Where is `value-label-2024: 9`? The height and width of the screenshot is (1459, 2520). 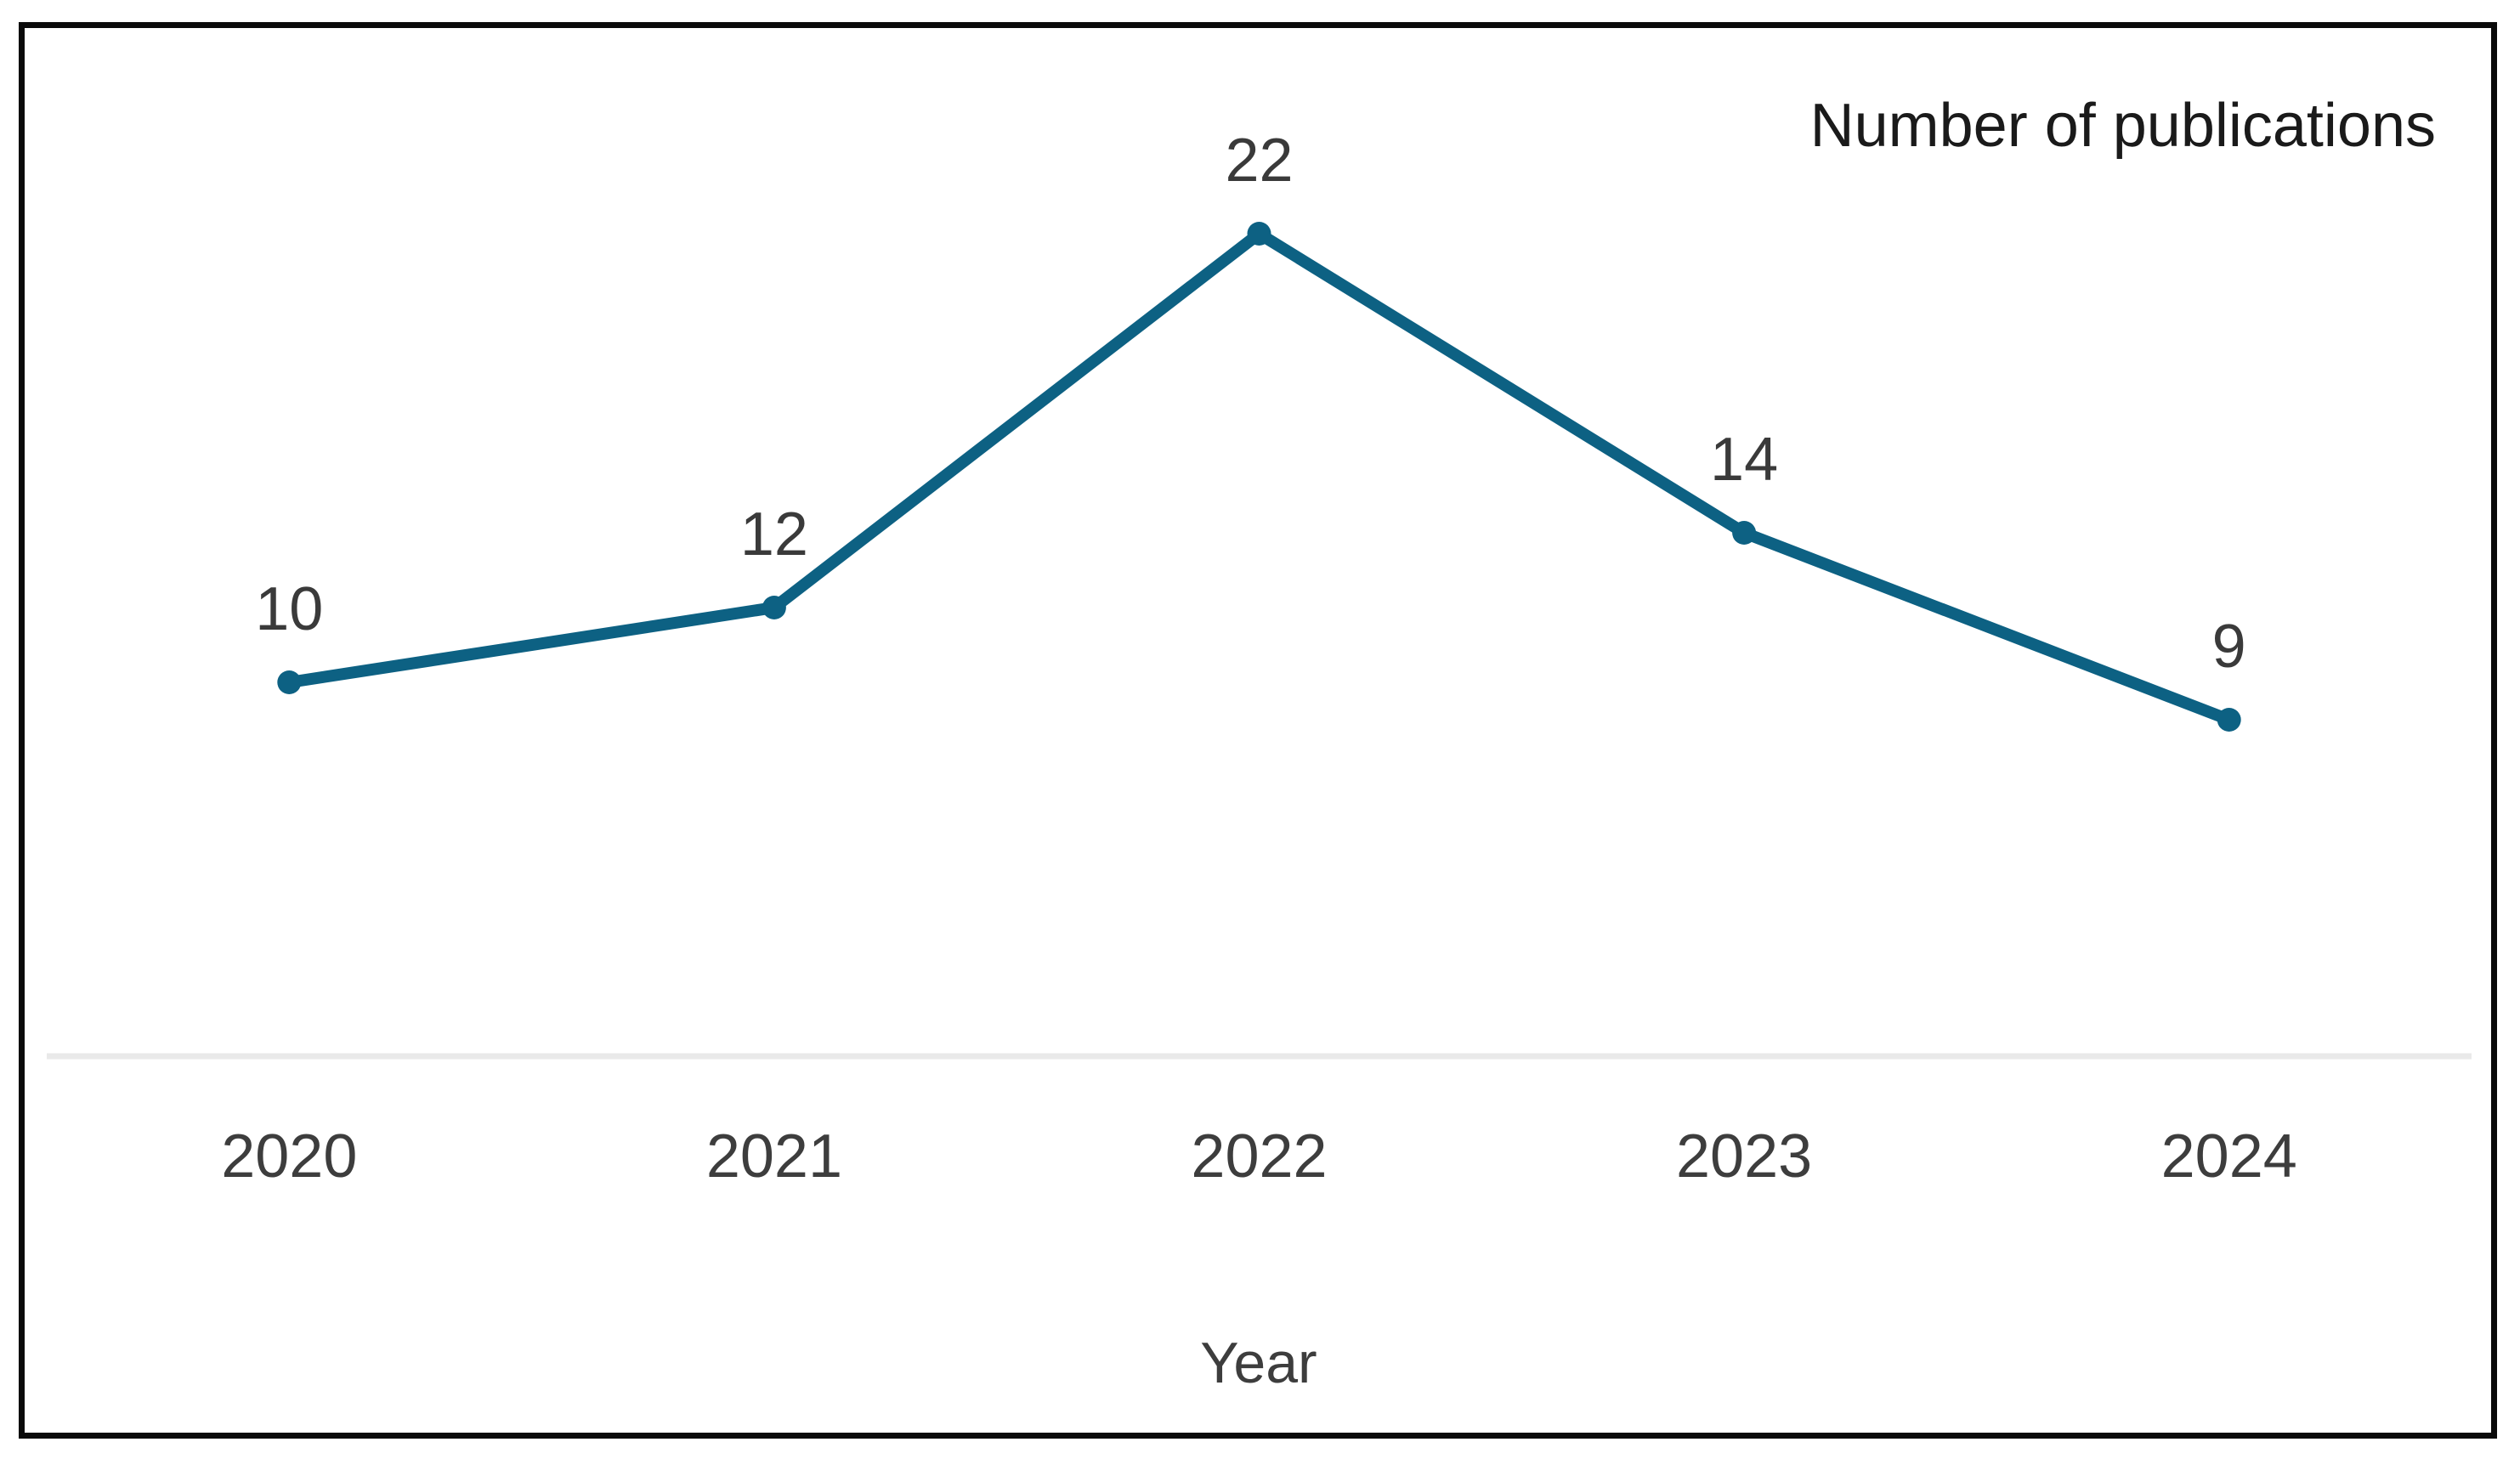
value-label-2024: 9 is located at coordinates (2229, 647).